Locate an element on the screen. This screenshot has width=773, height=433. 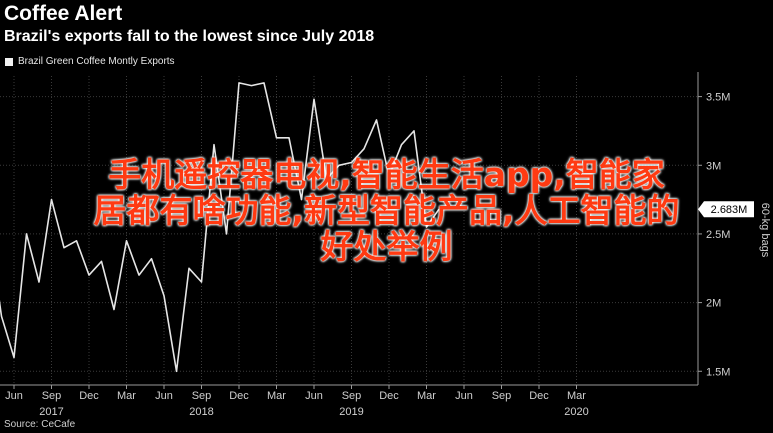
legend-label: Brazil Green Coffee Montly Exports is located at coordinates (96, 61).